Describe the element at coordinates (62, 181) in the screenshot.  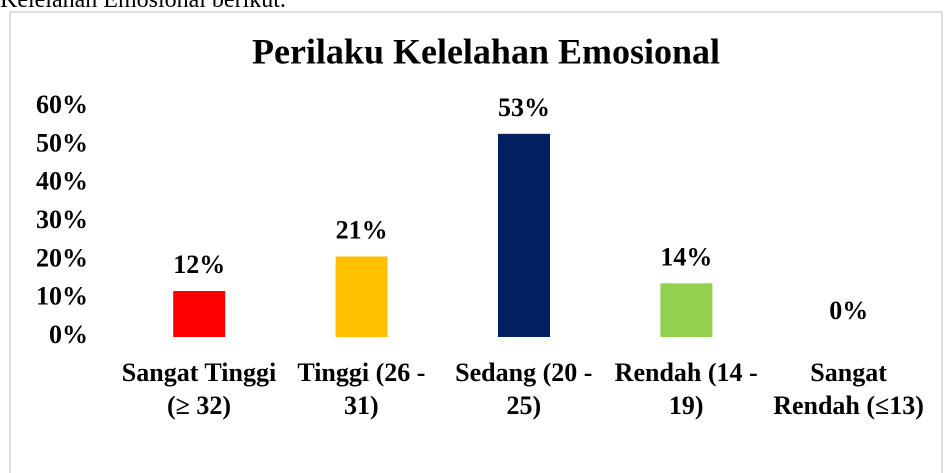
I see `y-tick-label: 40%` at that location.